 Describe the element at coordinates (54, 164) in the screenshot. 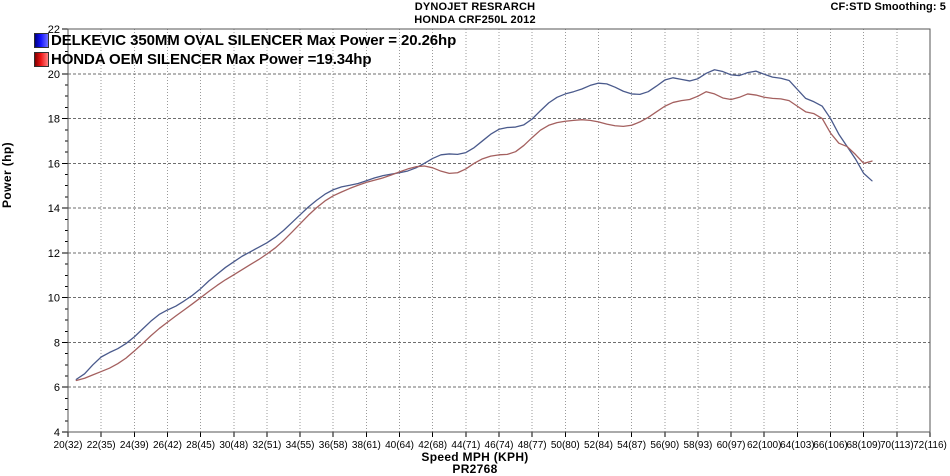

I see `y-tick-label: 16` at that location.